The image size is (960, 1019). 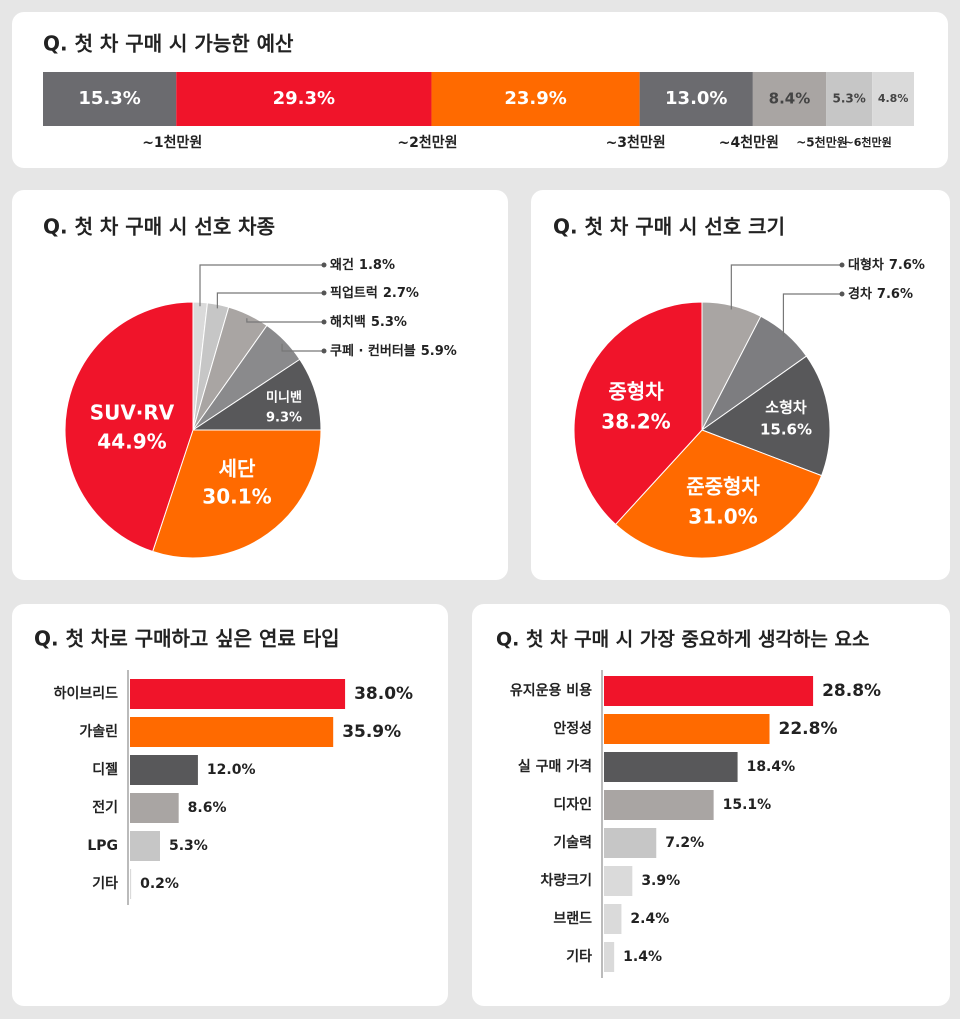 I want to click on data-label: 18.4%, so click(x=771, y=767).